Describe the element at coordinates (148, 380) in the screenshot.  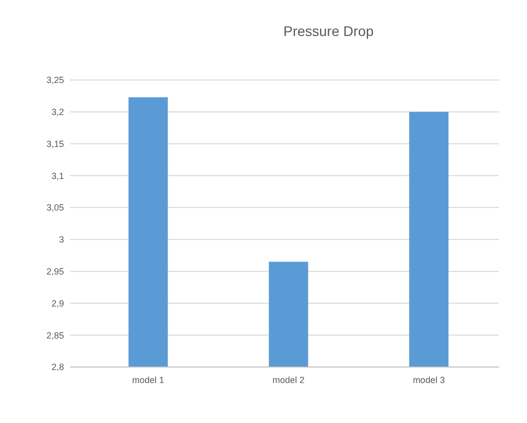
I see `x-tick-label: model 1` at that location.